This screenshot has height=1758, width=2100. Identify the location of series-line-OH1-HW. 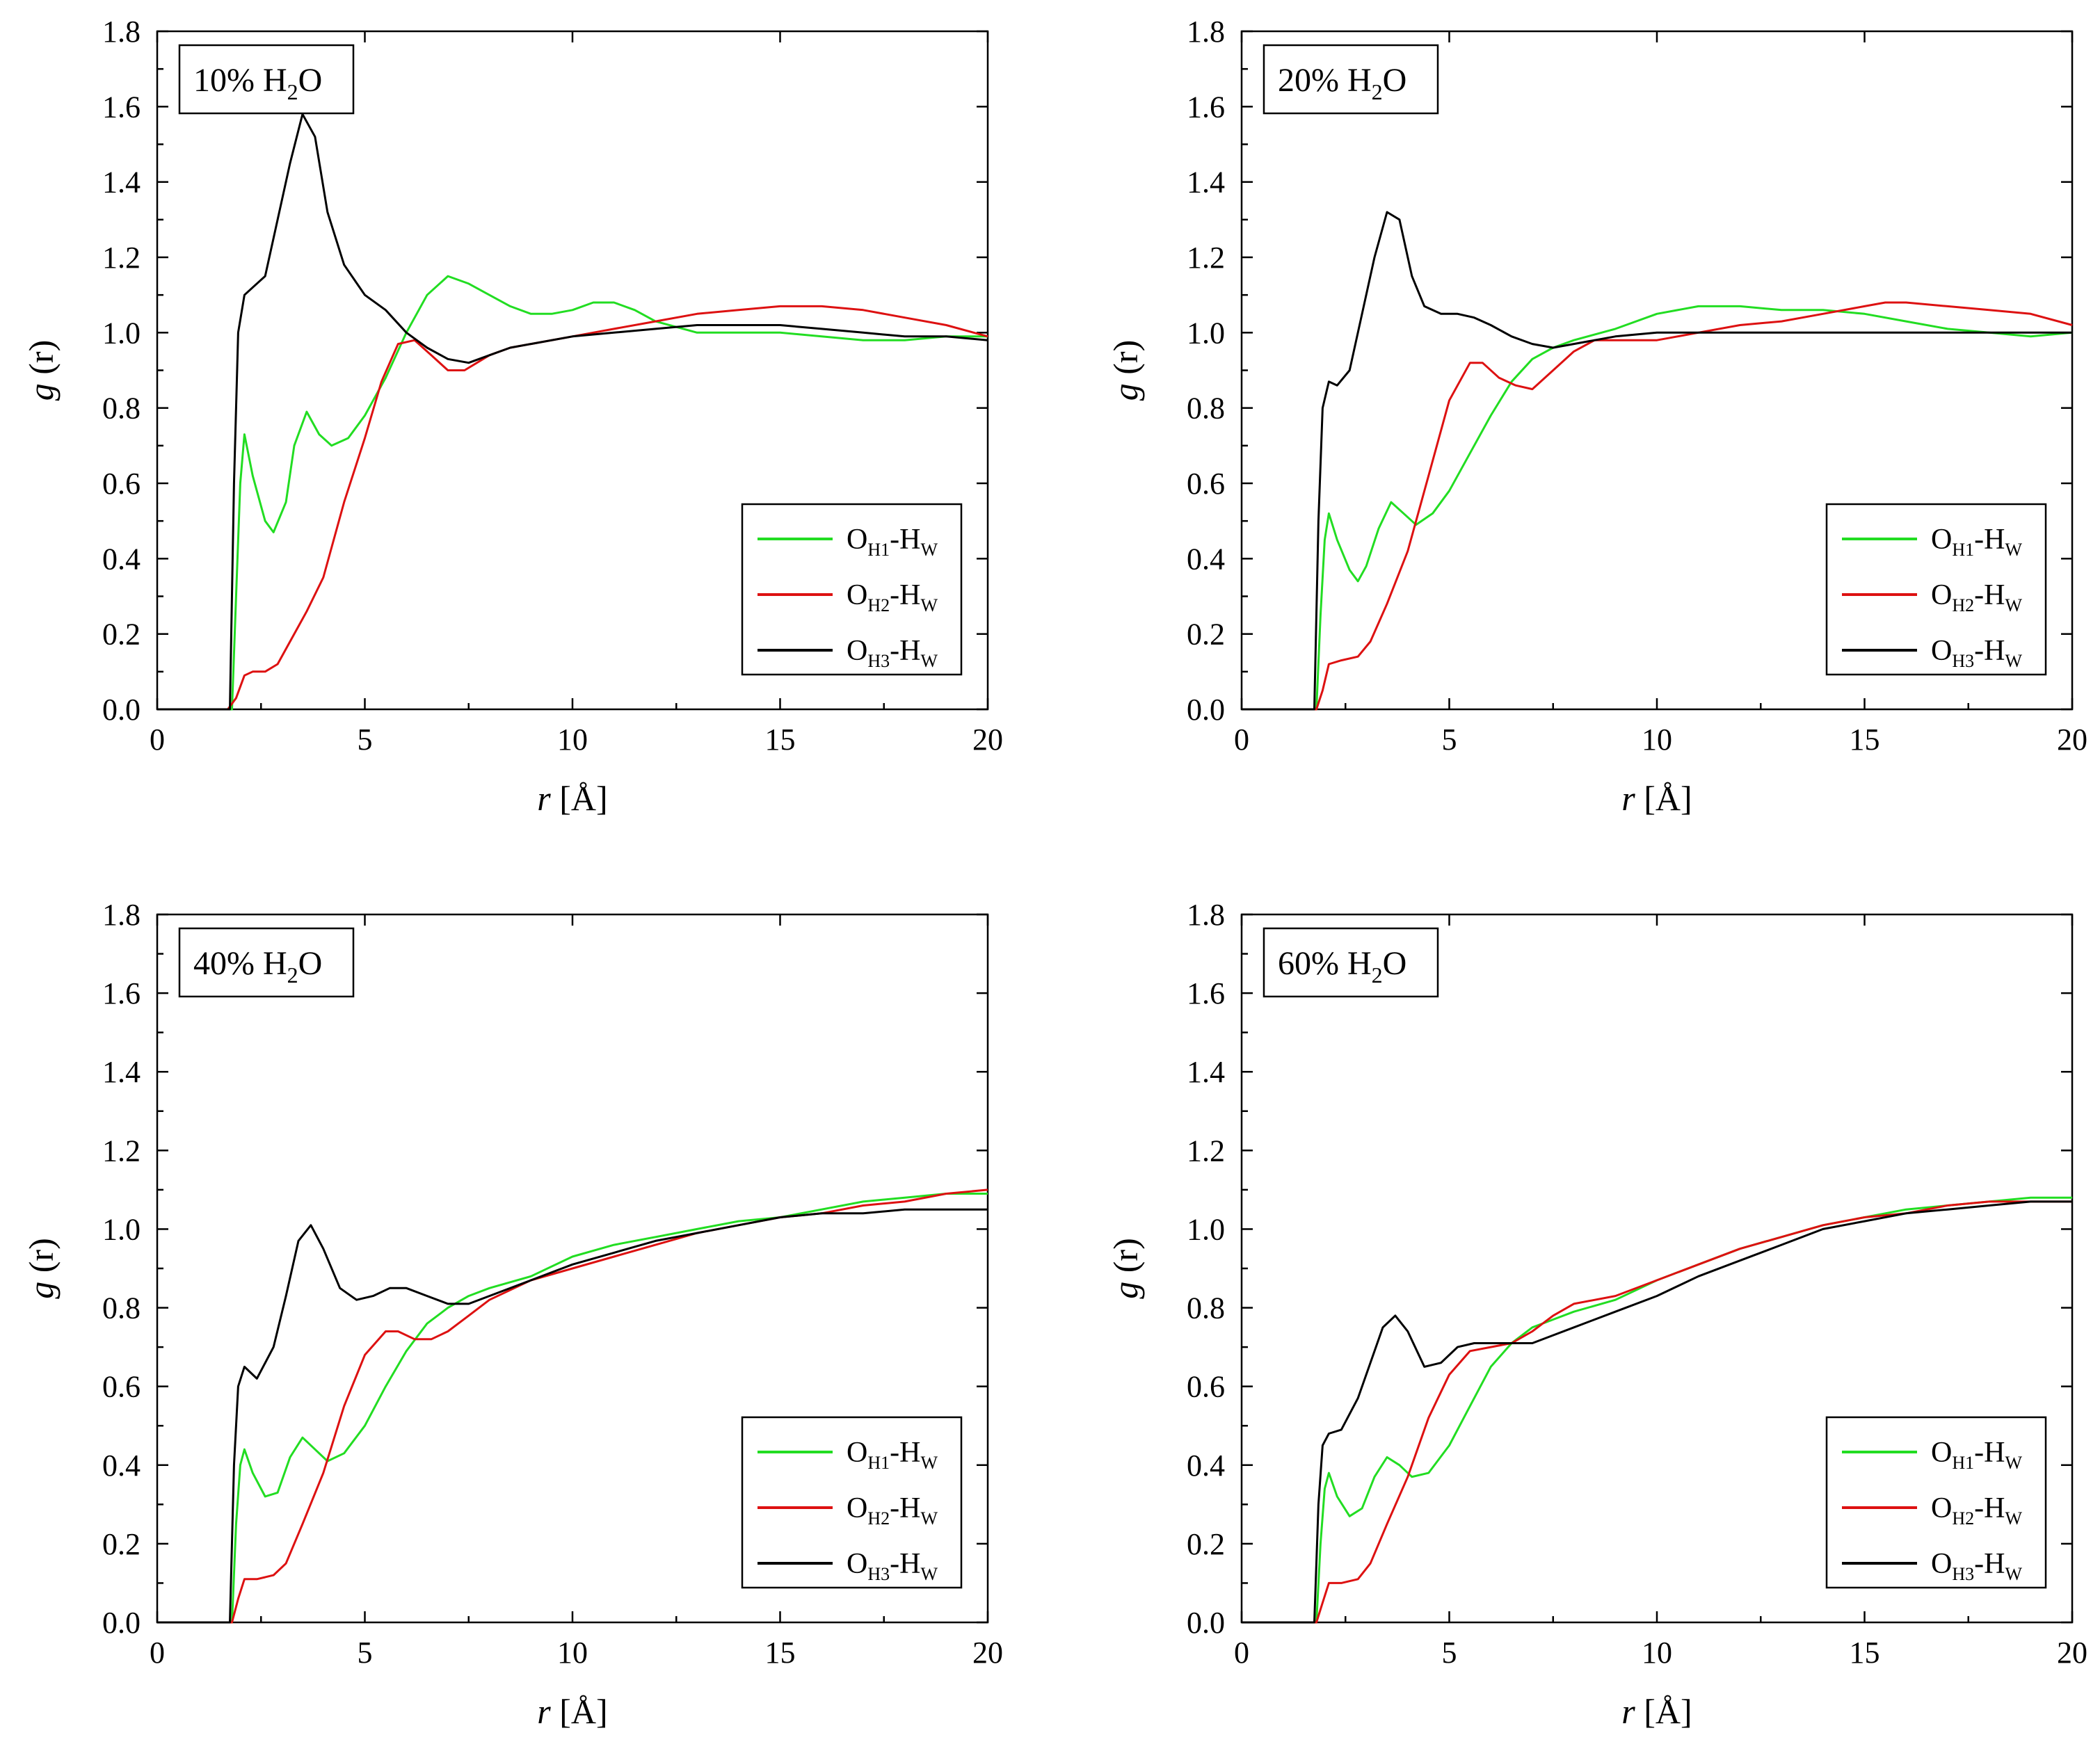
(572, 493).